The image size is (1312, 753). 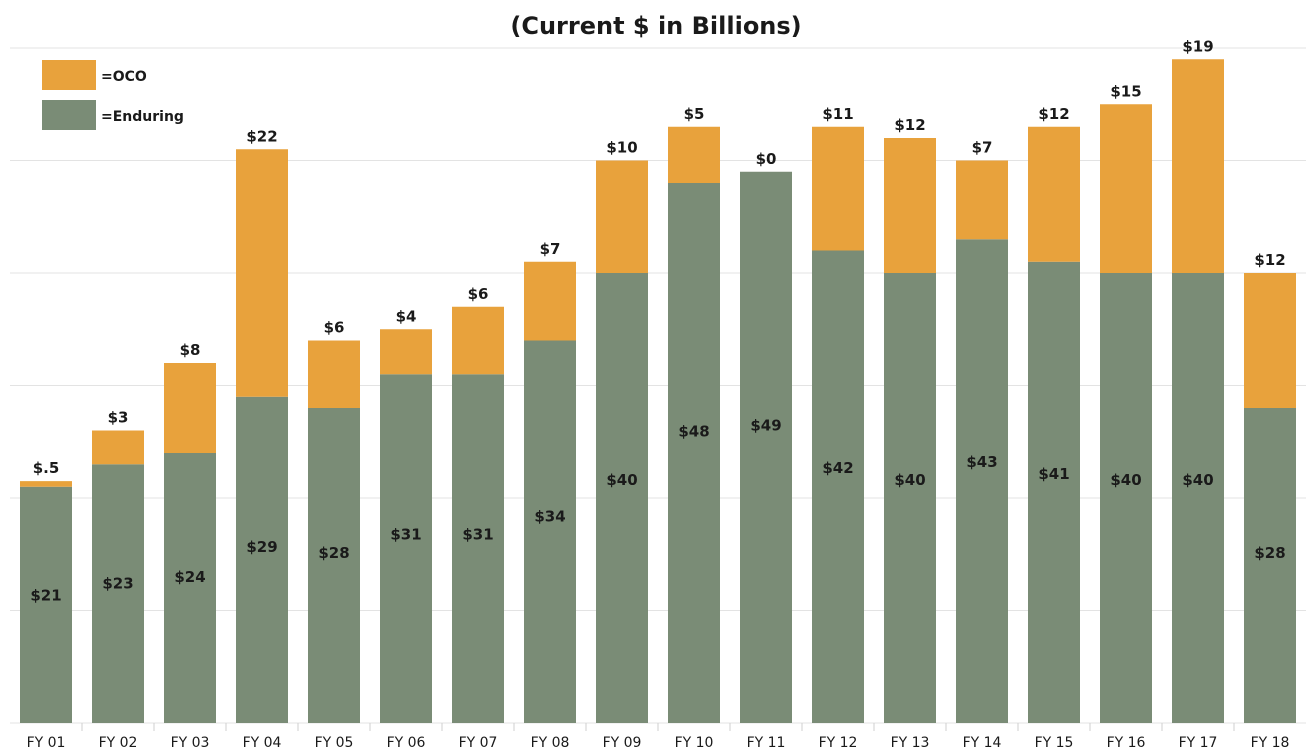 I want to click on legend-swatch-enduring, so click(x=69, y=115).